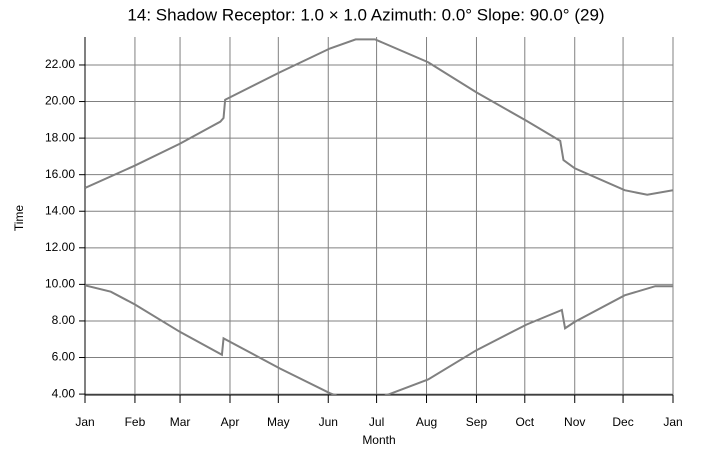 The width and height of the screenshot is (701, 455). Describe the element at coordinates (60, 174) in the screenshot. I see `y-tick-label: 16.00` at that location.